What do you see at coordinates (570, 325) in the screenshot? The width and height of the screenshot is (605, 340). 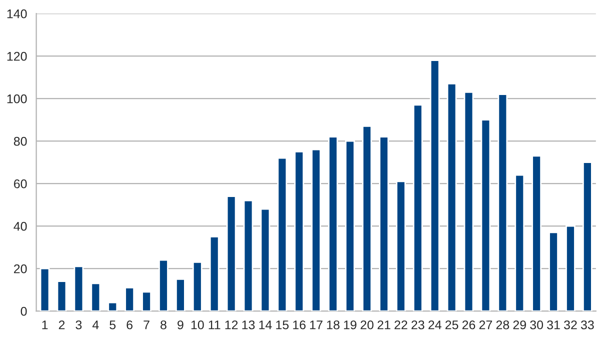 I see `x-tick-label: 32` at bounding box center [570, 325].